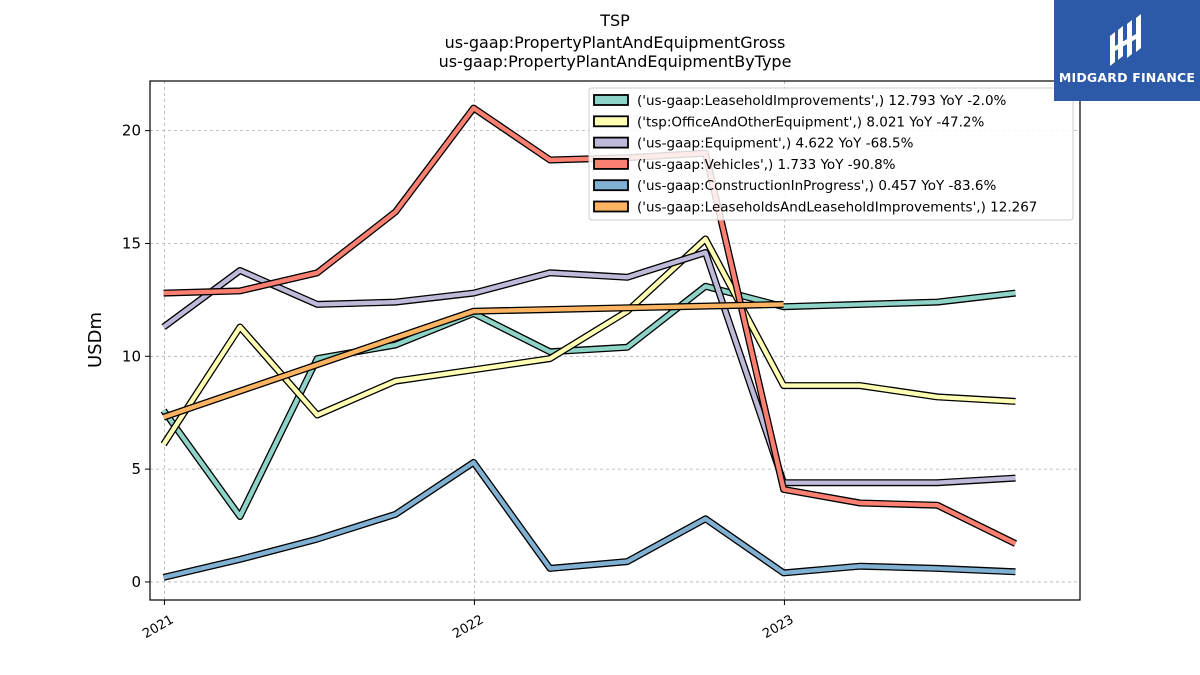  I want to click on y-tick-label: 5, so click(136, 469).